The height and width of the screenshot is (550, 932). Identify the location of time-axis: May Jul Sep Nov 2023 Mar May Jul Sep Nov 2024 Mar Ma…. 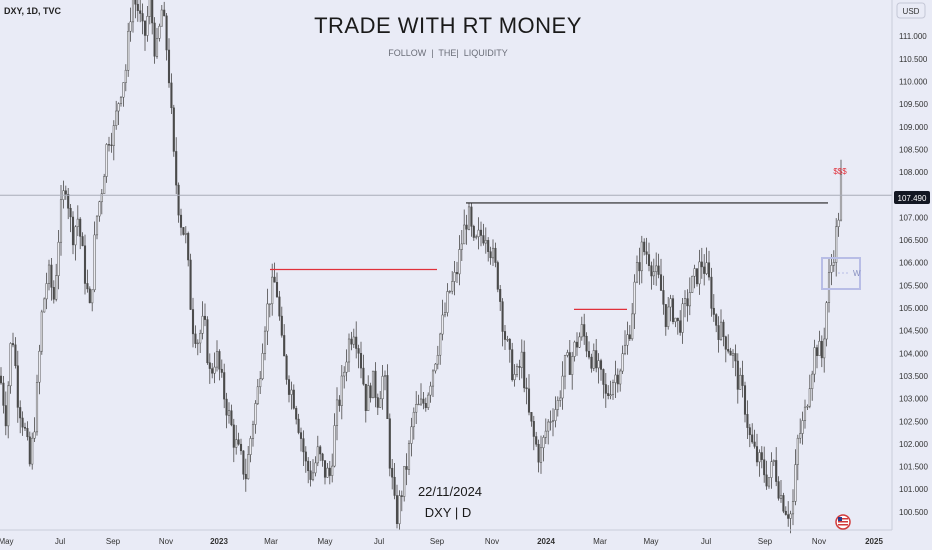
(441, 541).